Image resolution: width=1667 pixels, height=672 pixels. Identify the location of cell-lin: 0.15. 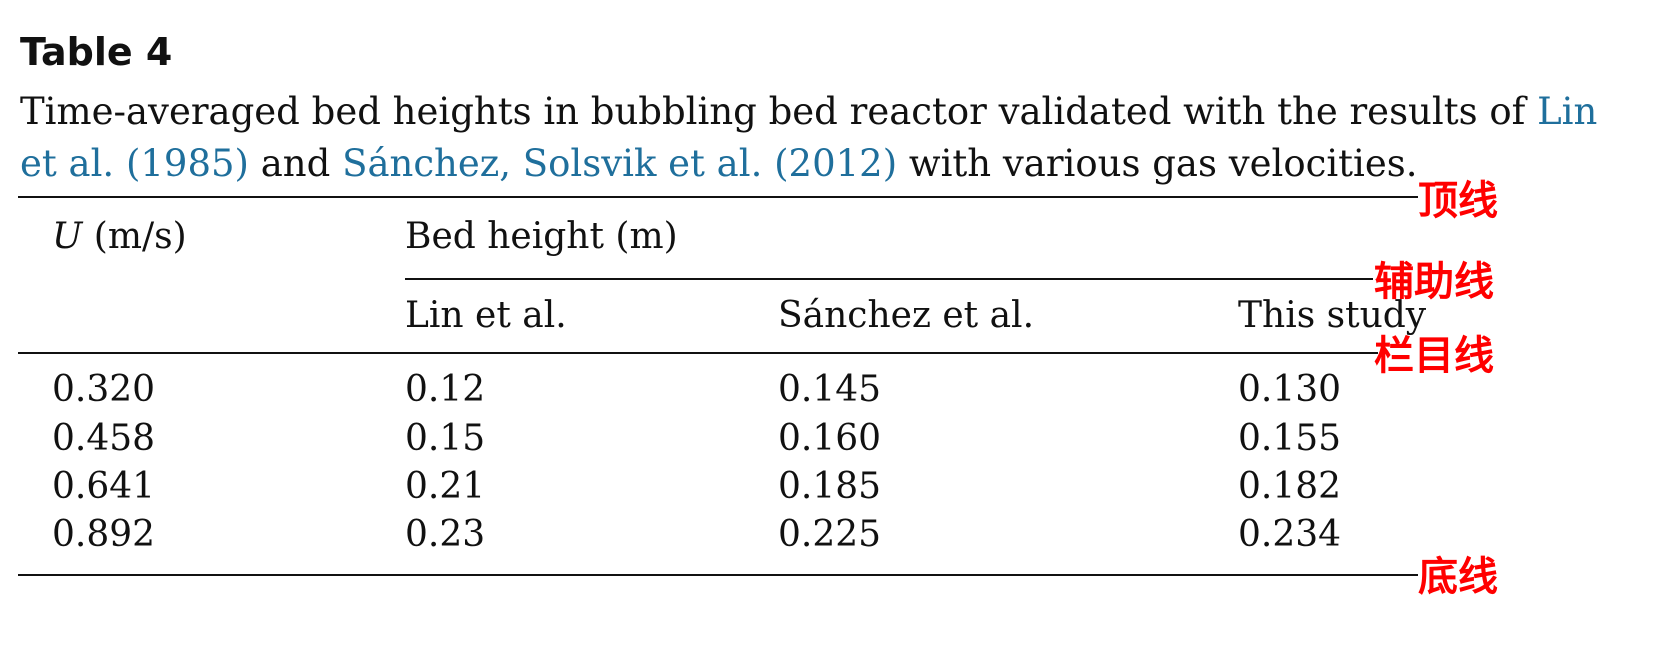
(445, 438).